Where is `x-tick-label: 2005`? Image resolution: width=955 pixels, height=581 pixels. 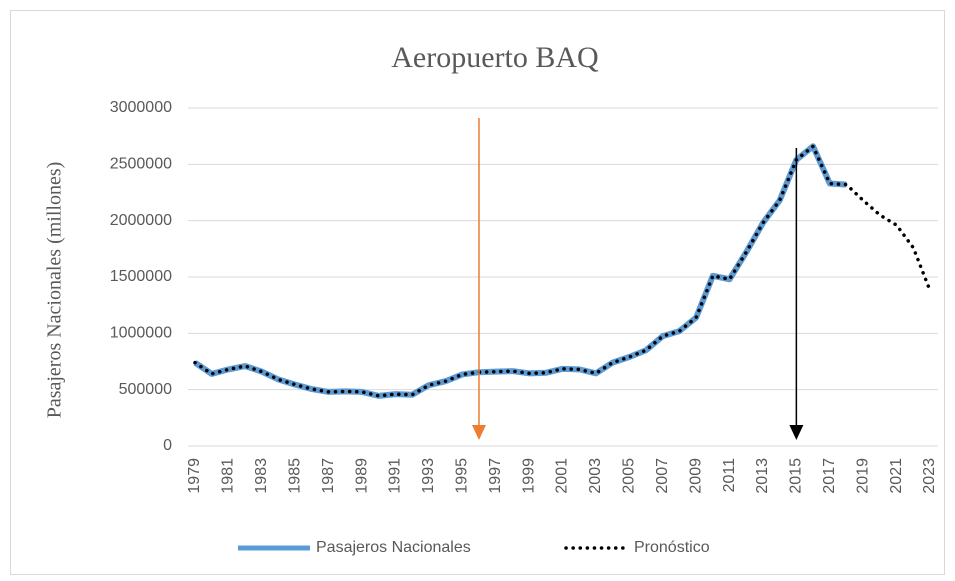 x-tick-label: 2005 is located at coordinates (629, 476).